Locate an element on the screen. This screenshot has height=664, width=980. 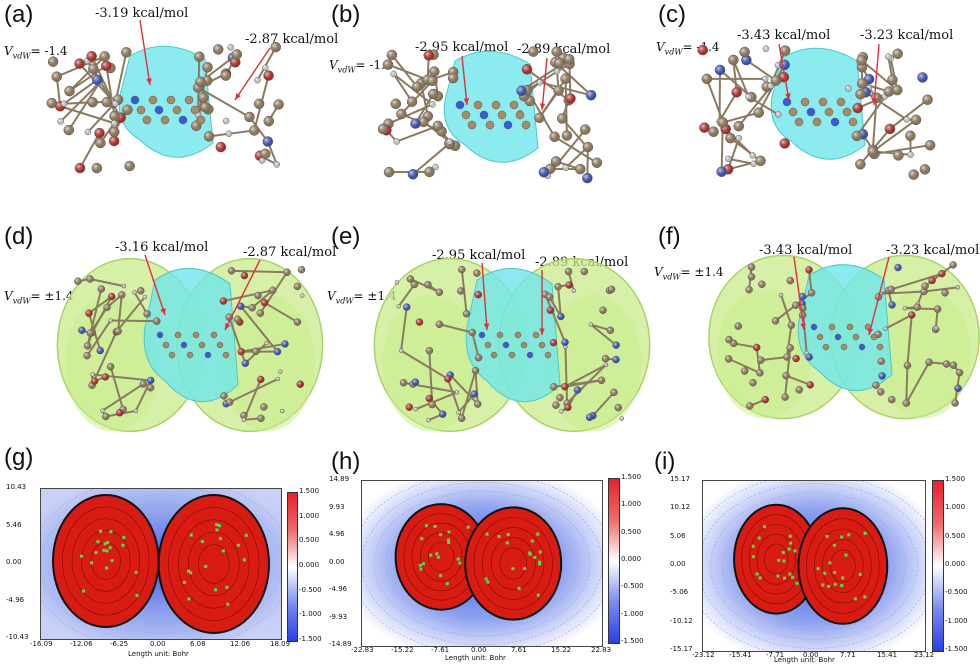
tick-label: -9.93 is located at coordinates (338, 617).